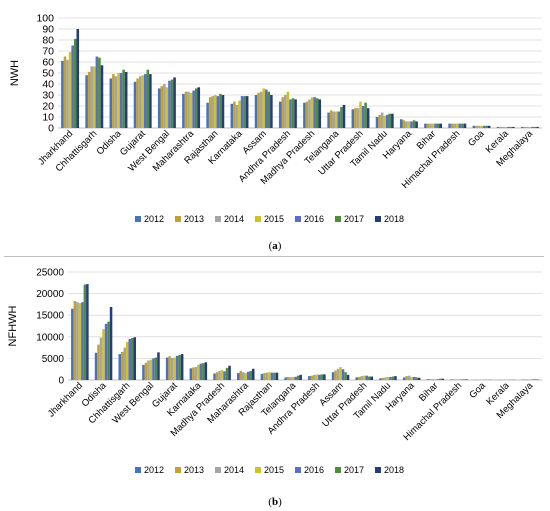 This screenshot has height=511, width=550. Describe the element at coordinates (354, 470) in the screenshot. I see `legend-label-2017: 2017` at that location.